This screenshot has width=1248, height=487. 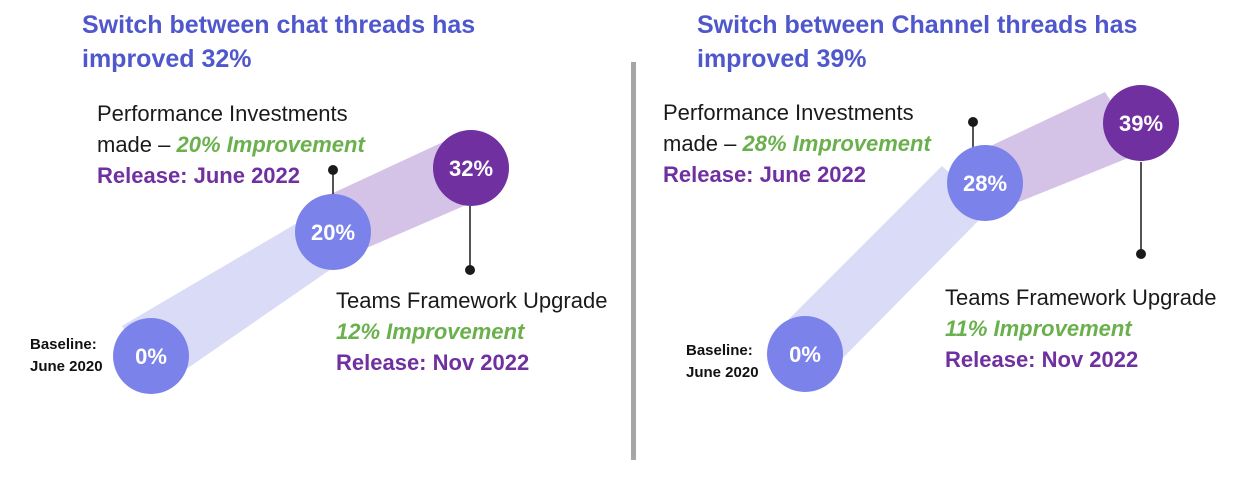 I want to click on milestone-label: 32%, so click(x=471, y=168).